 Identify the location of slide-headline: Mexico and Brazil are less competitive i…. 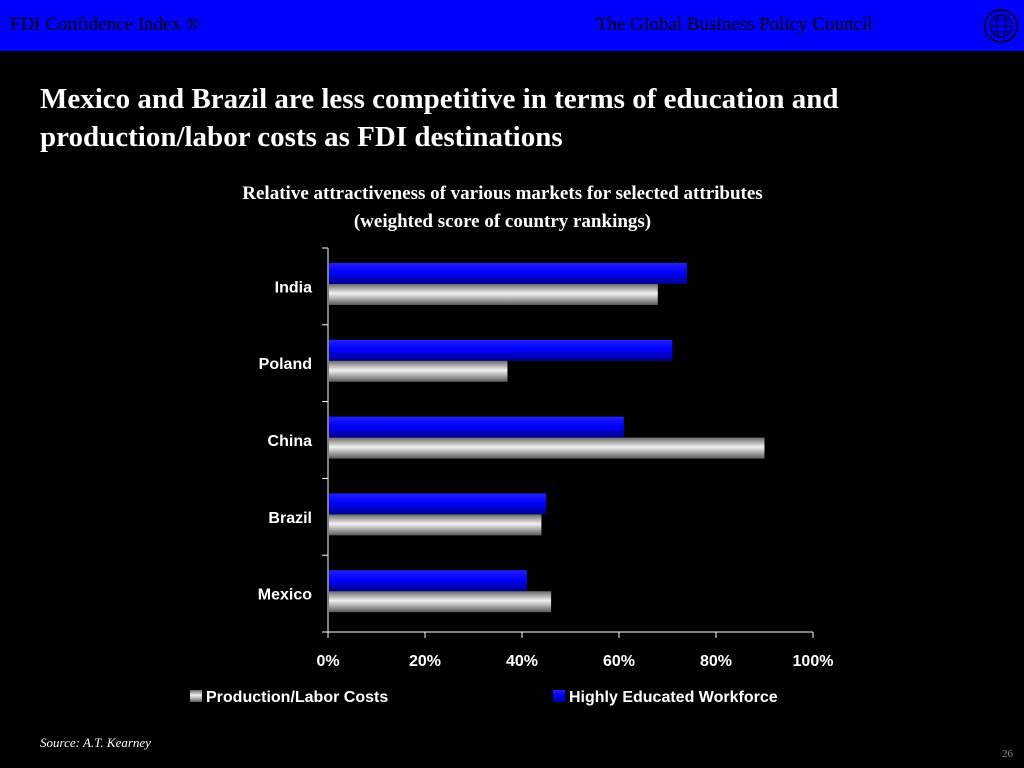
(439, 118).